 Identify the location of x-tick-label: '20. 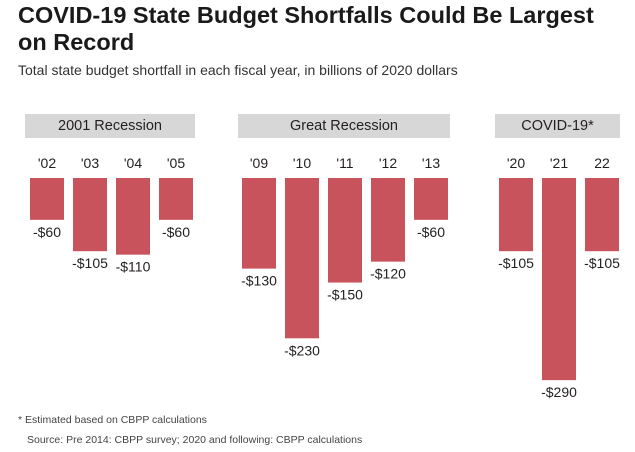
(516, 163).